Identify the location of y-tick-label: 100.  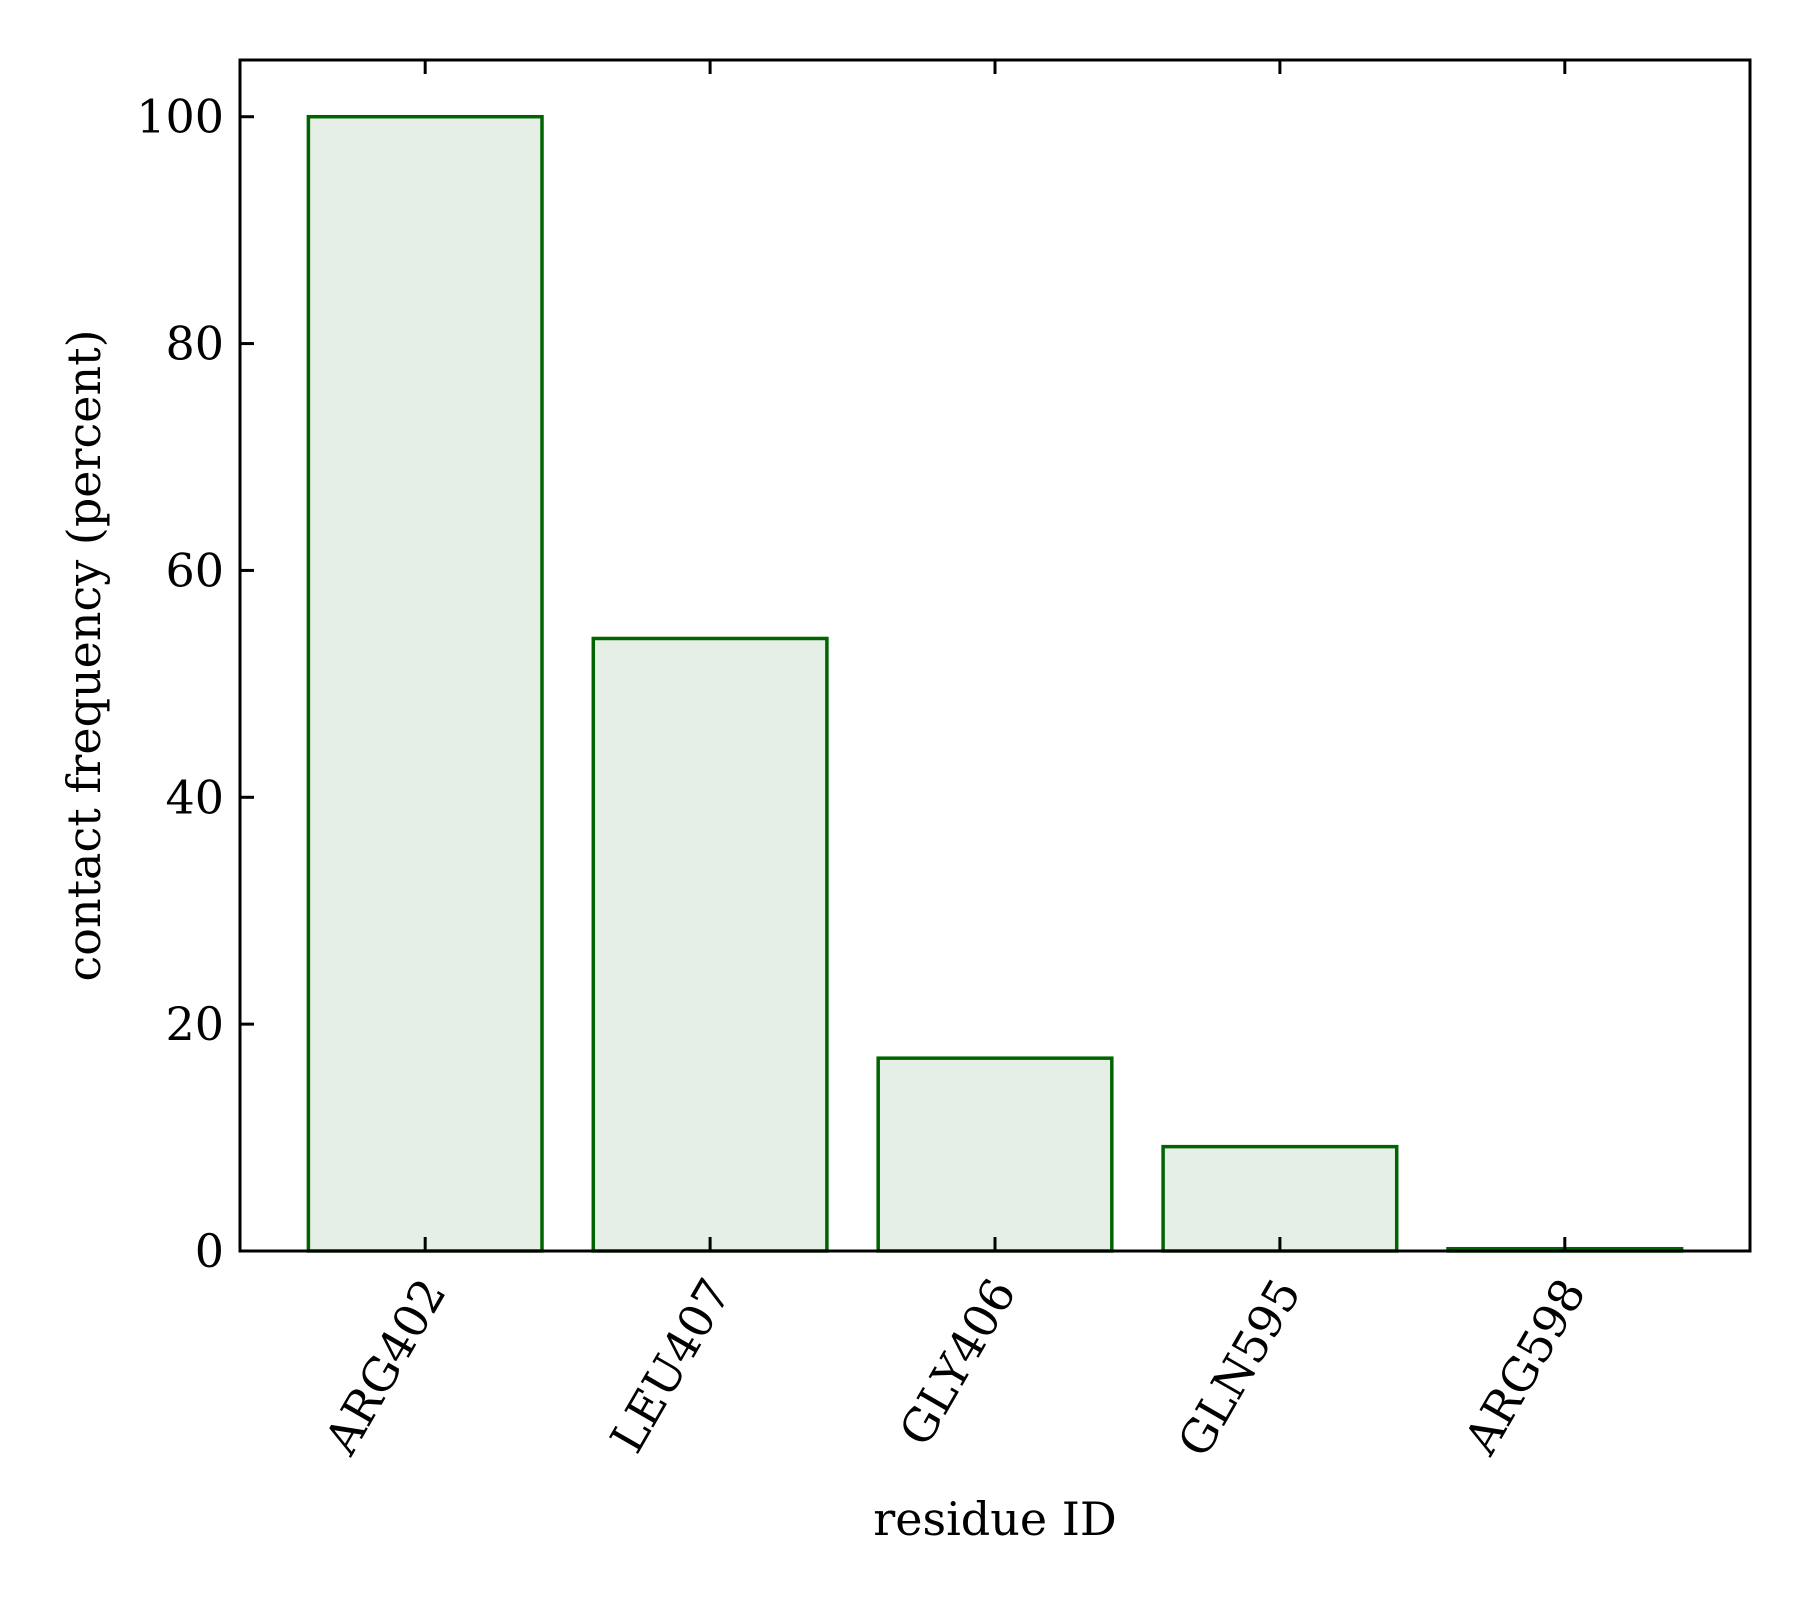
(180, 117).